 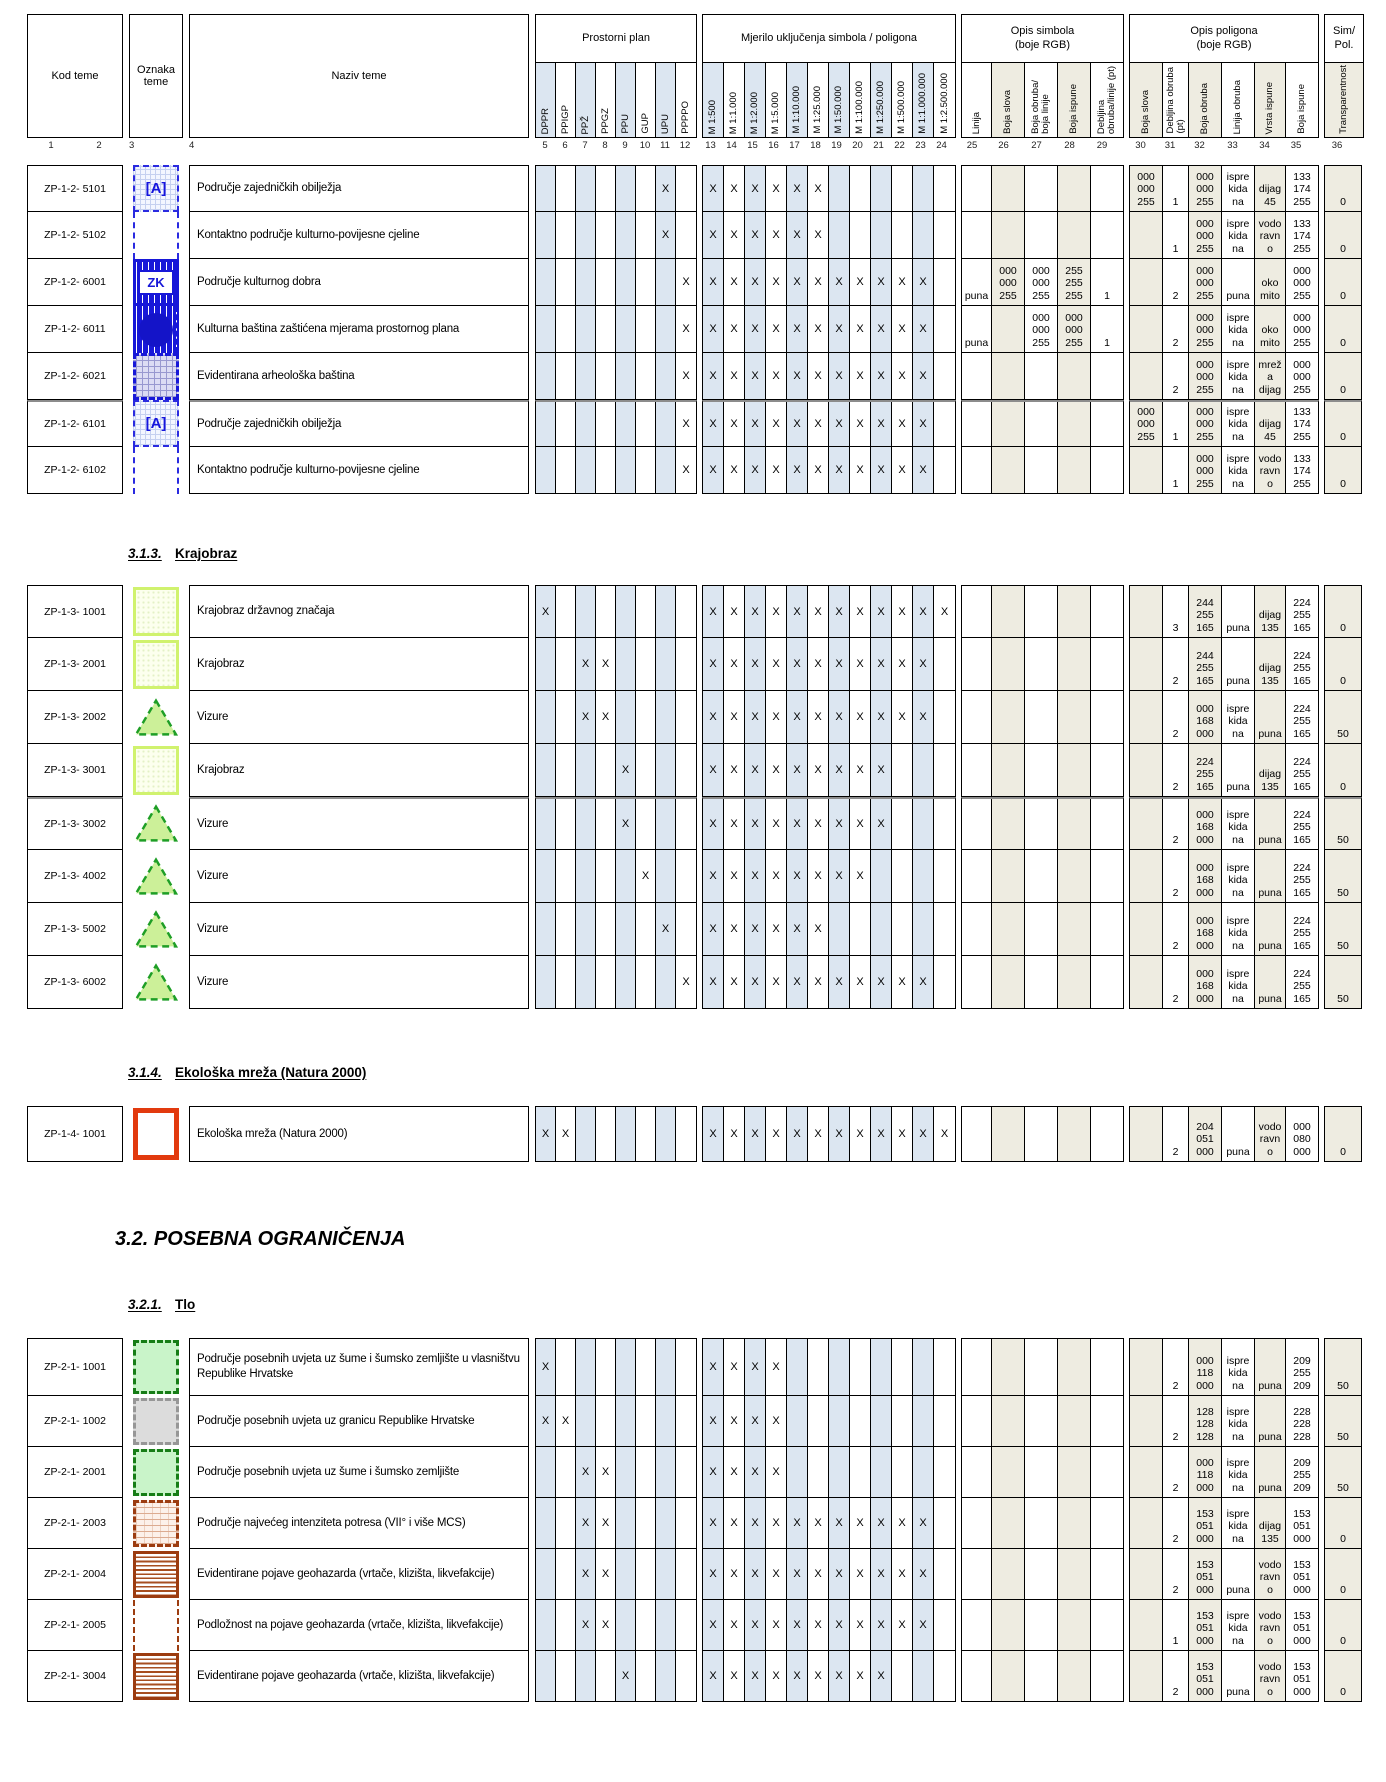 What do you see at coordinates (646, 876) in the screenshot?
I see `plan-flag-GUP: X` at bounding box center [646, 876].